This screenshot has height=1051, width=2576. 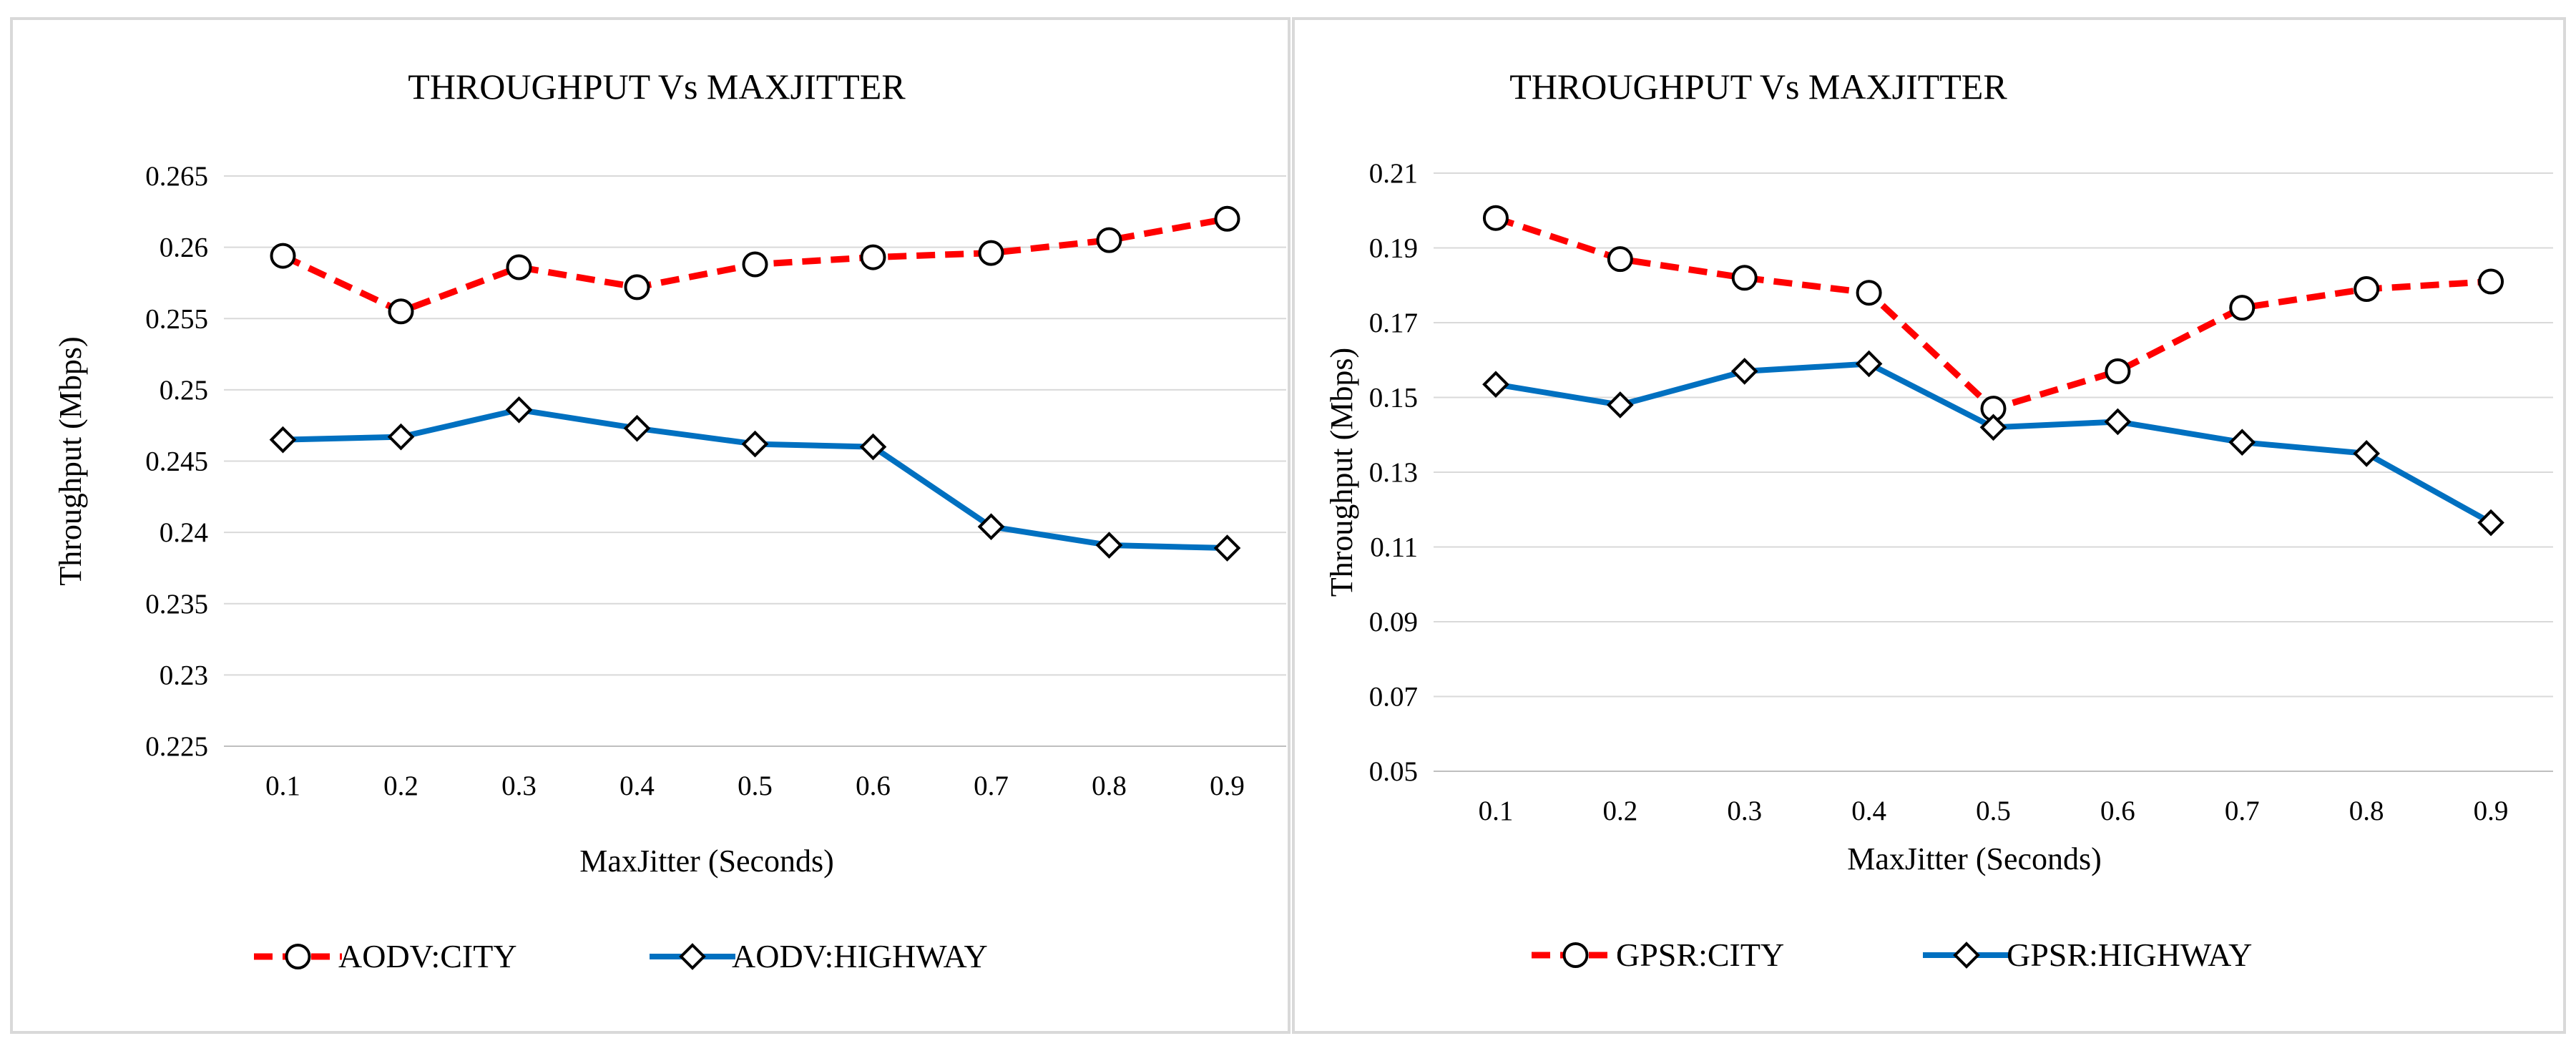 What do you see at coordinates (176, 318) in the screenshot?
I see `y-tick-label: 0.255` at bounding box center [176, 318].